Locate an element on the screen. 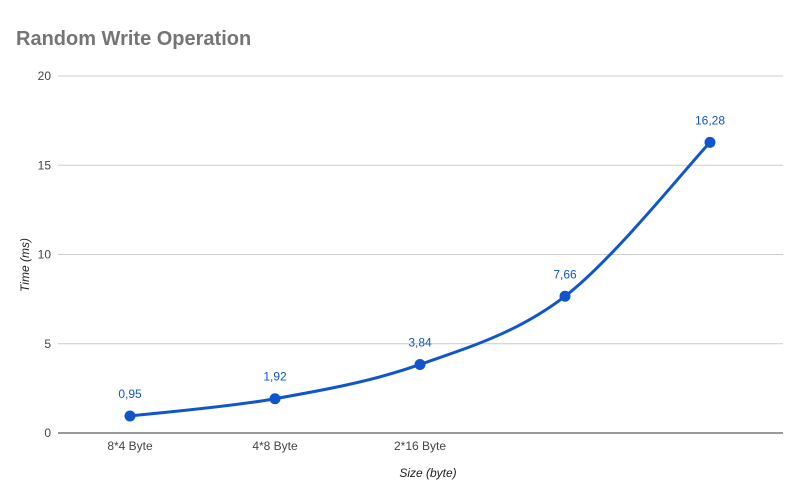 The image size is (808, 499). data-label: 7,66 is located at coordinates (565, 274).